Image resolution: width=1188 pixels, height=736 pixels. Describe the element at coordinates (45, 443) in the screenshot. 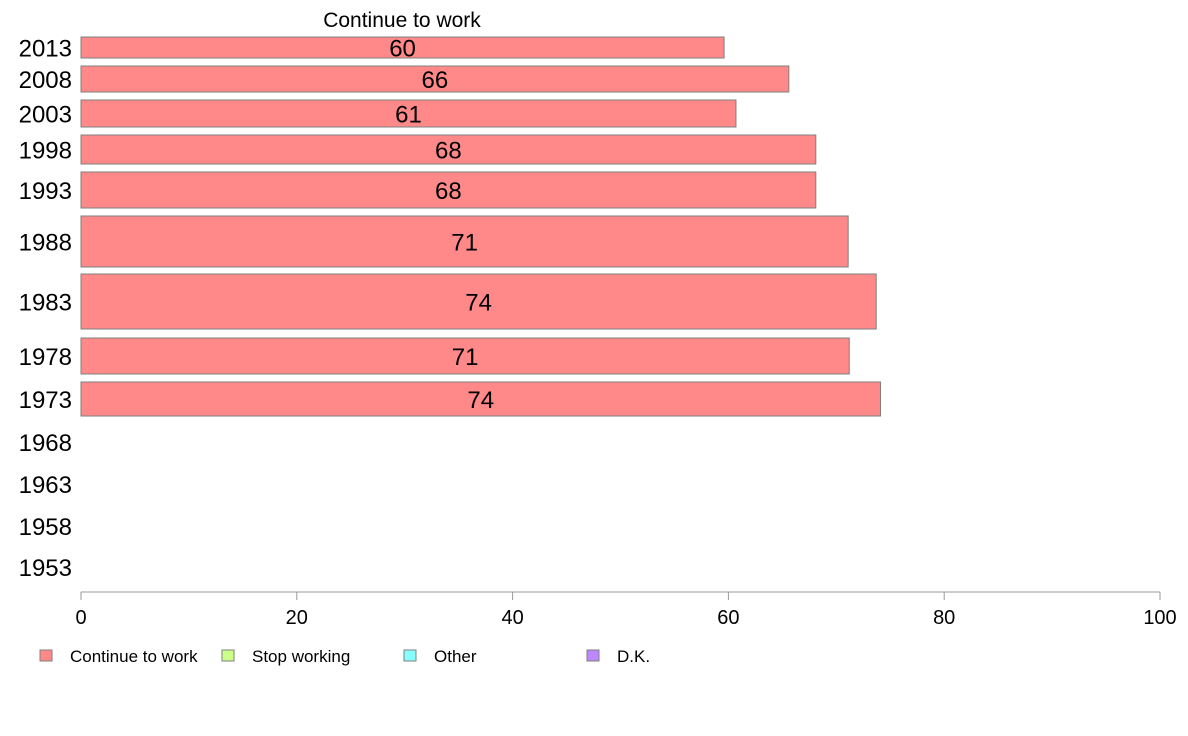

I see `y-tick-label: 1968` at that location.